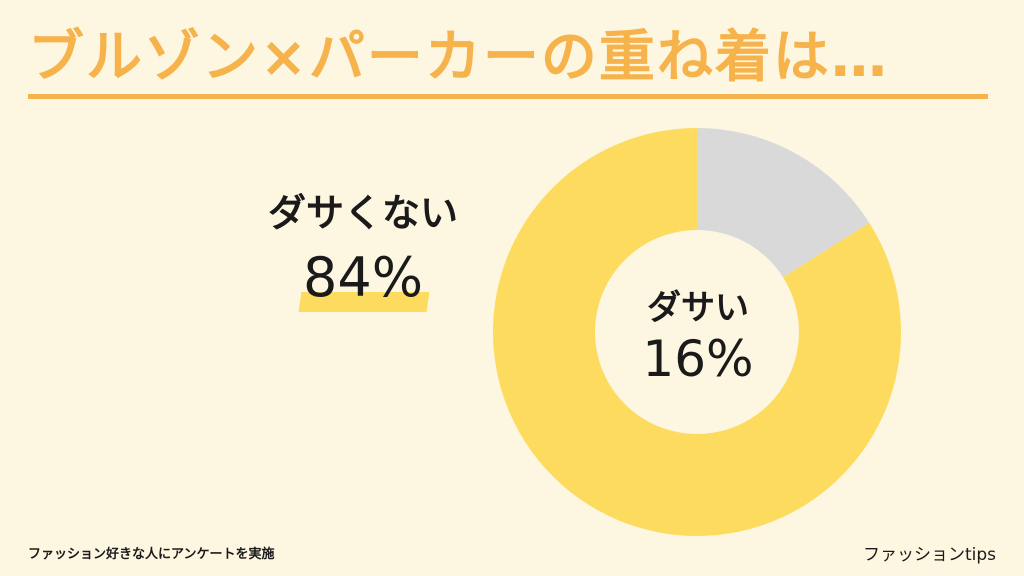  Describe the element at coordinates (698, 359) in the screenshot. I see `slice-value-dasai: 16%` at that location.